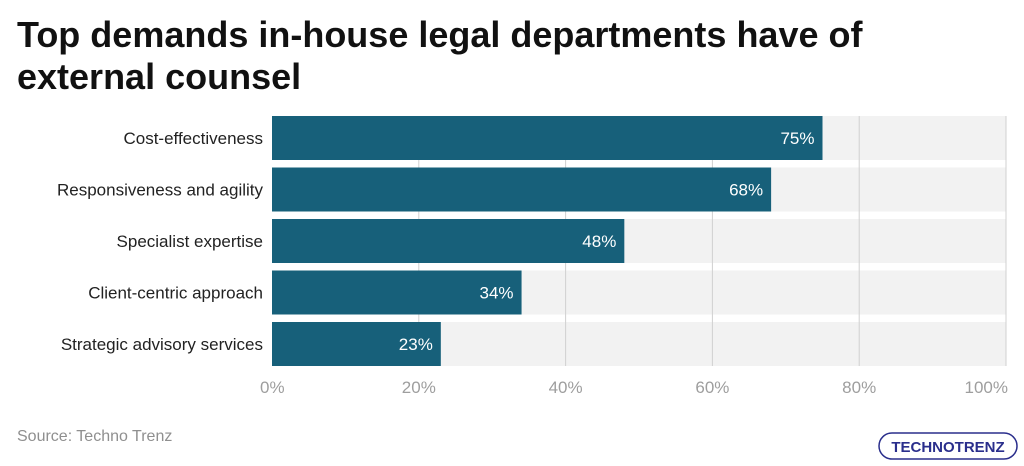  I want to click on techno-trenz-logo: TECHNOTRENZ, so click(948, 446).